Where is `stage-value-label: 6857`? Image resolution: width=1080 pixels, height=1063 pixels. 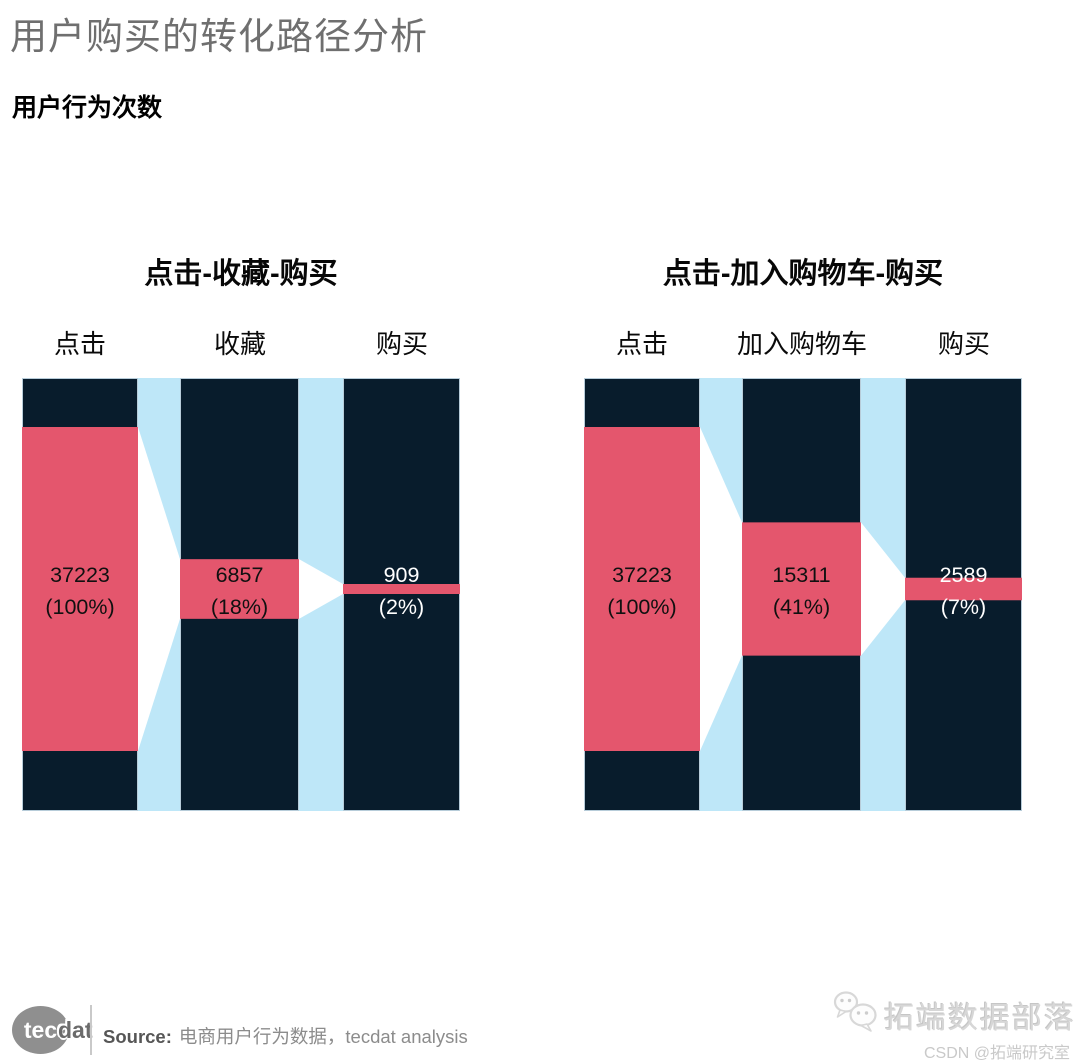 stage-value-label: 6857 is located at coordinates (240, 575).